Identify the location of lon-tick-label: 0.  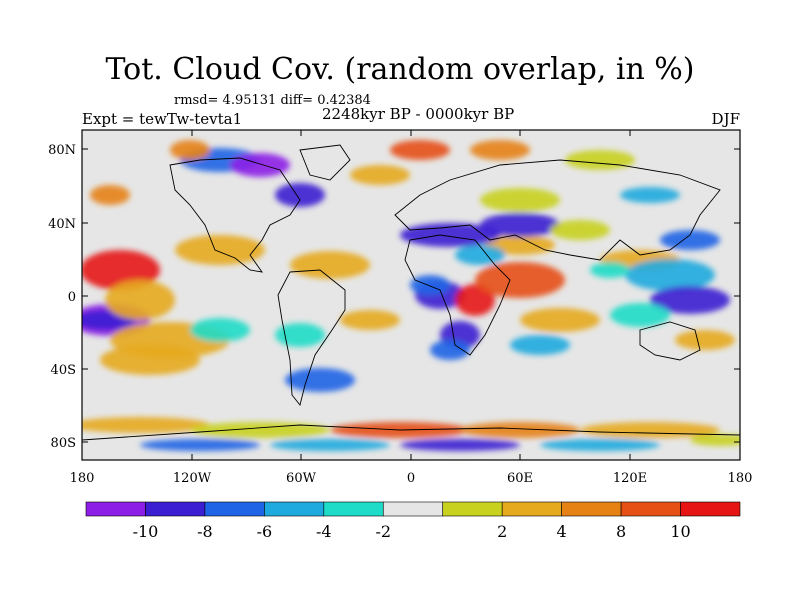
(411, 478).